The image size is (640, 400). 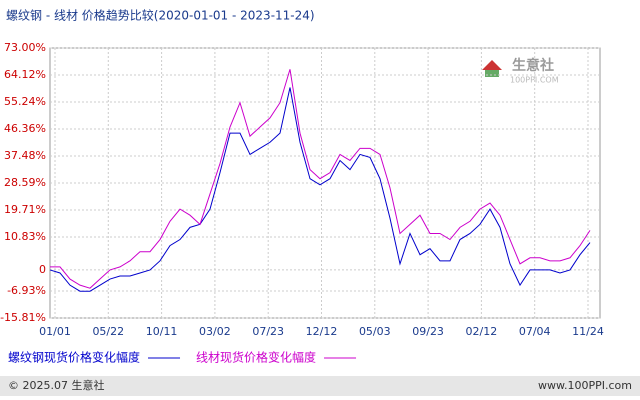 What do you see at coordinates (215, 331) in the screenshot?
I see `x-tick-label: 03/02` at bounding box center [215, 331].